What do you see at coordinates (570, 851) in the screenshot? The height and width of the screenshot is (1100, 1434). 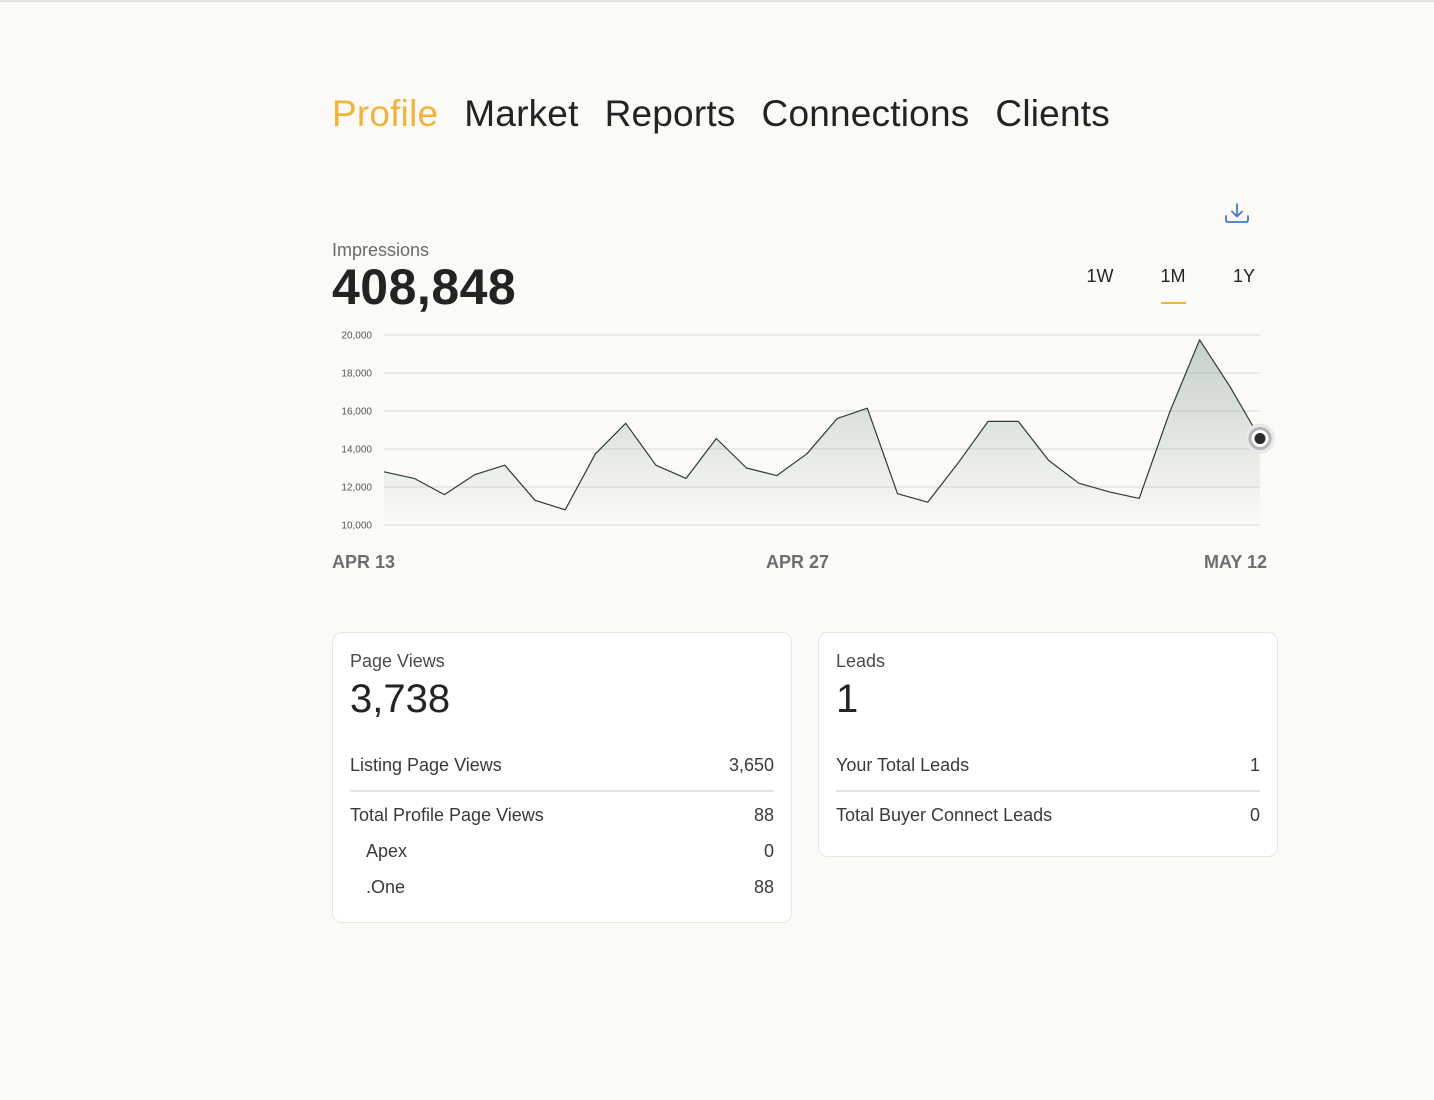 I see `apex-row: Apex 0` at bounding box center [570, 851].